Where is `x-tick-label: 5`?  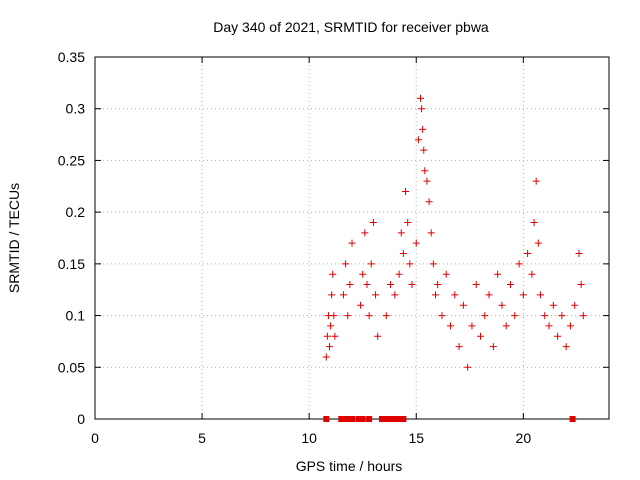
x-tick-label: 5 is located at coordinates (202, 438).